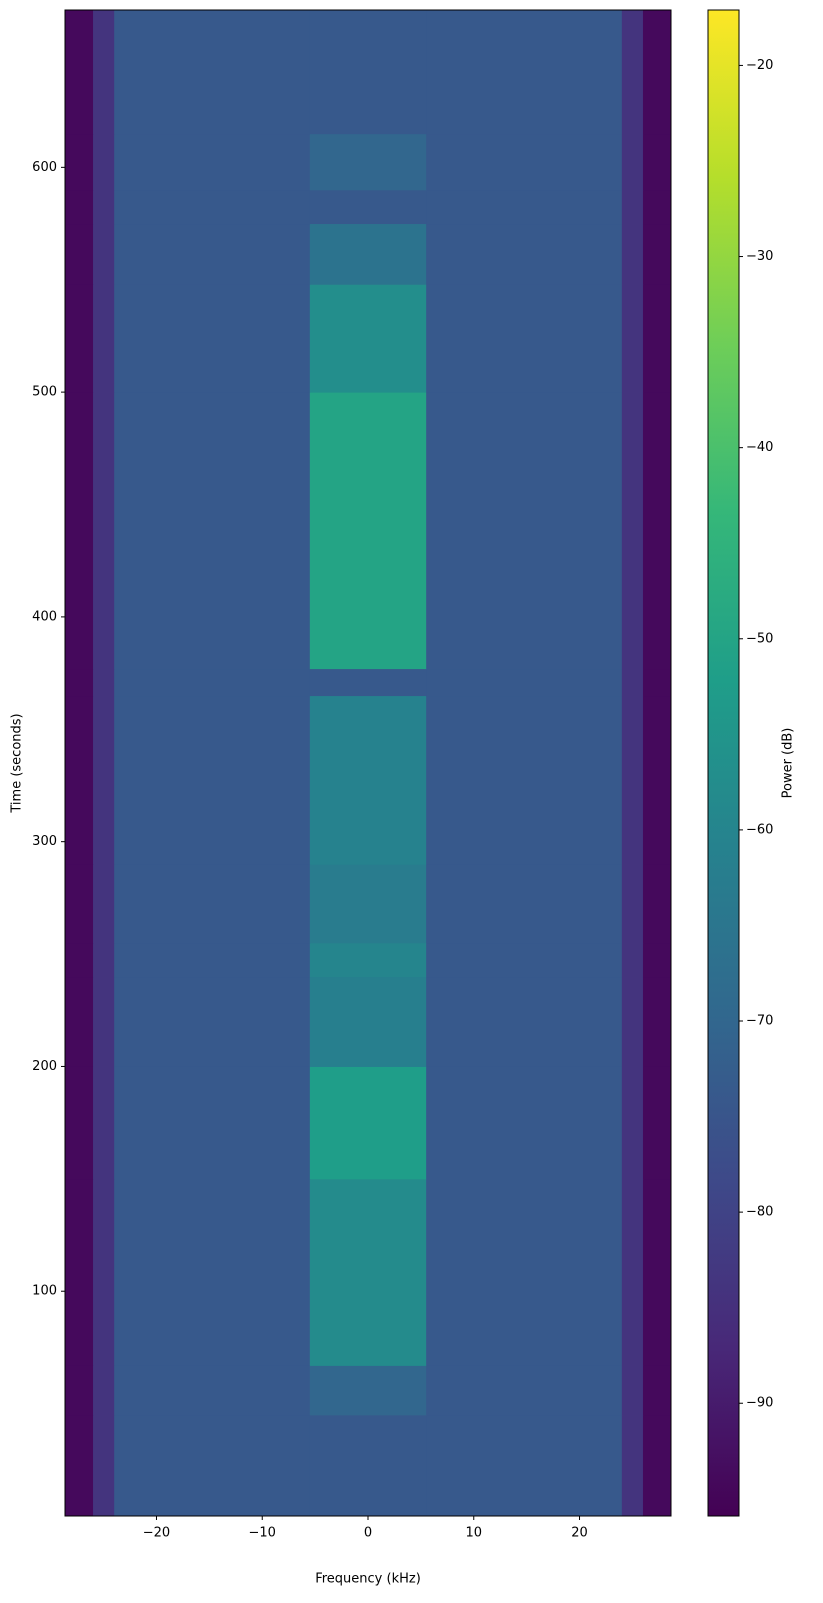 Image resolution: width=823 pixels, height=1603 pixels. What do you see at coordinates (759, 829) in the screenshot?
I see `colorbar-tick-label: −60` at bounding box center [759, 829].